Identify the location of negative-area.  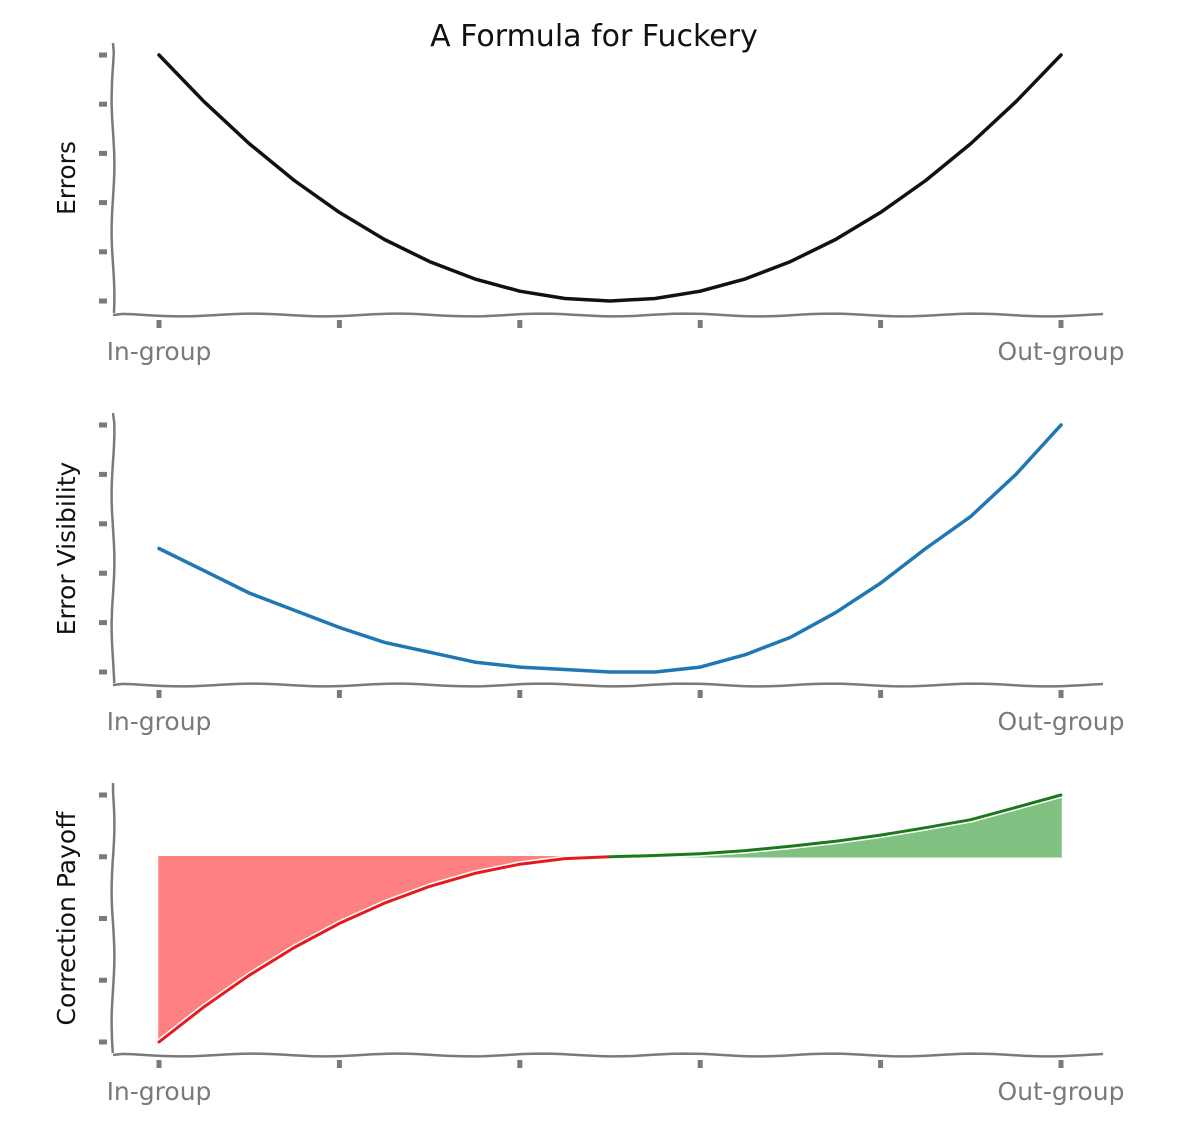
(384, 950).